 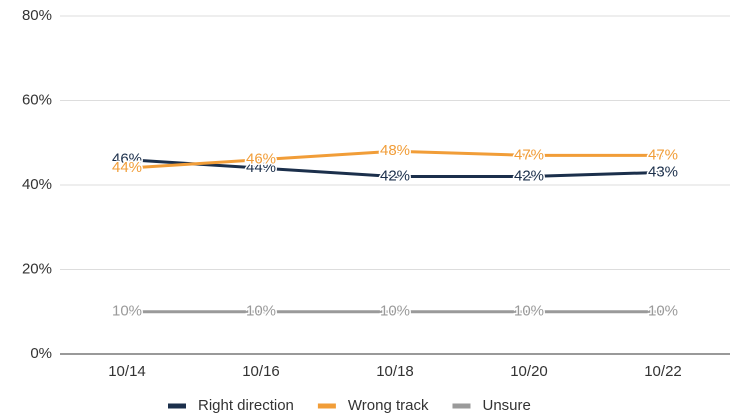 What do you see at coordinates (395, 150) in the screenshot?
I see `data-label: 48%` at bounding box center [395, 150].